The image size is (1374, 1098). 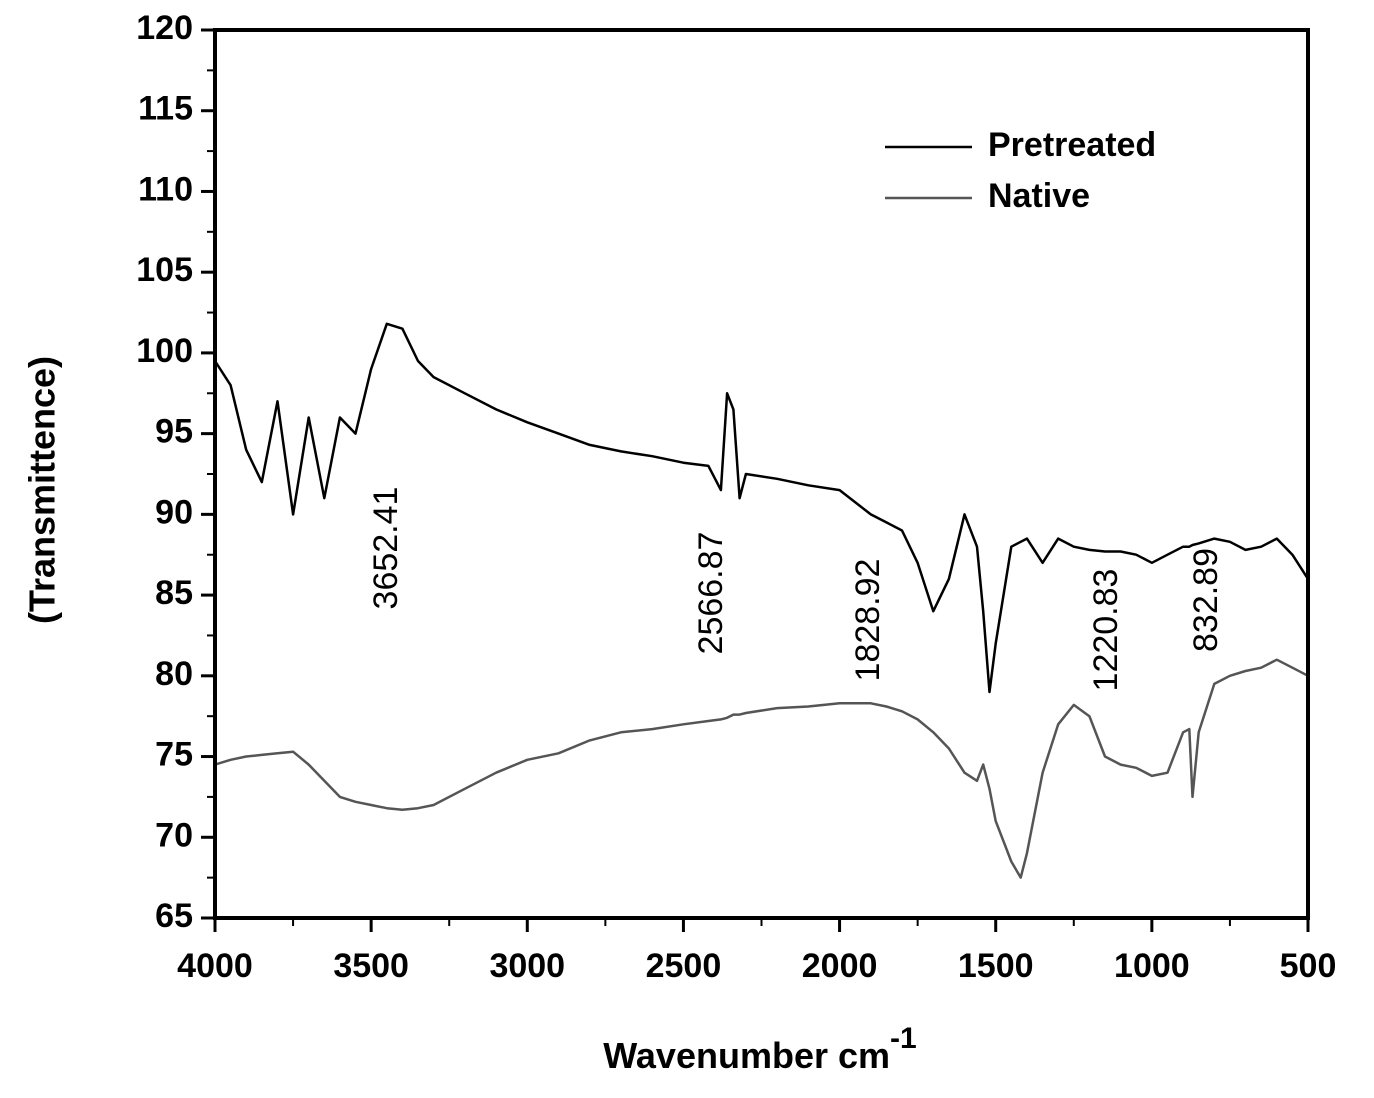 I want to click on x-axis-title-superscript: -1, so click(x=903, y=1038).